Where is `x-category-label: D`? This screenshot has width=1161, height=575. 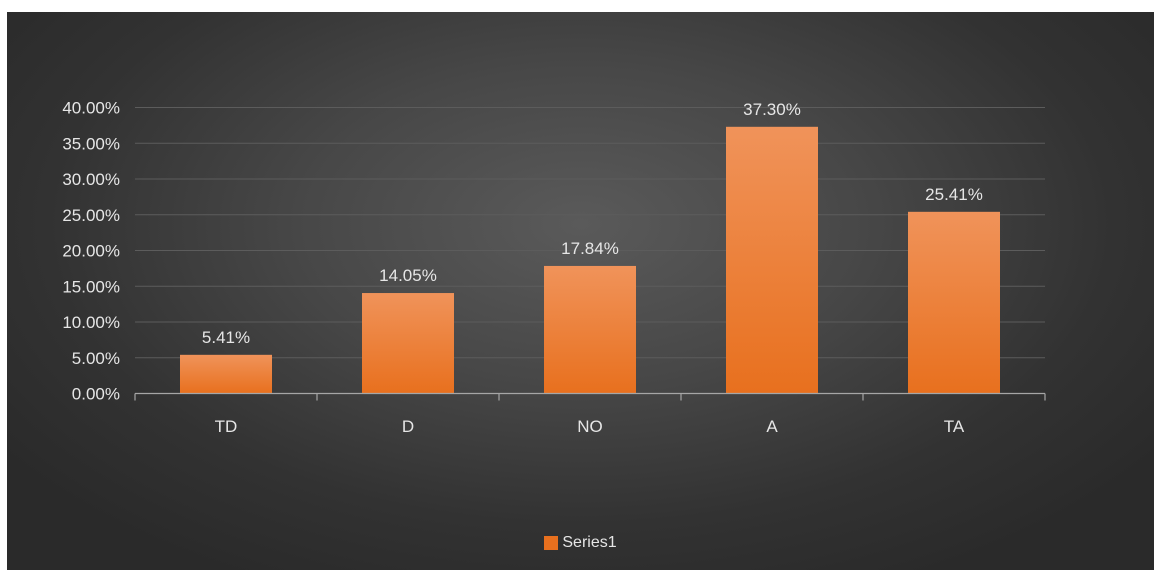
x-category-label: D is located at coordinates (408, 426).